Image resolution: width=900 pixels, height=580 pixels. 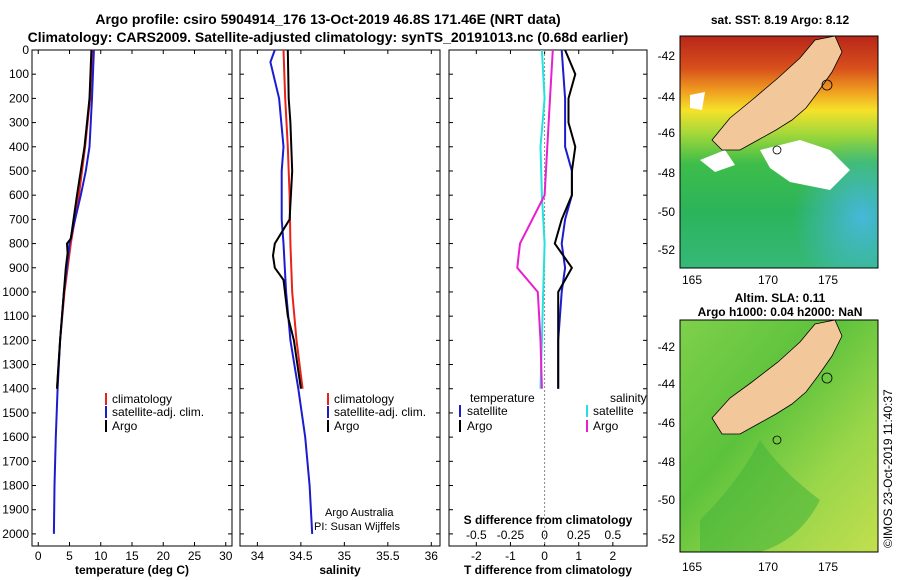 I want to click on sst-lat-44: -44, so click(x=667, y=97).